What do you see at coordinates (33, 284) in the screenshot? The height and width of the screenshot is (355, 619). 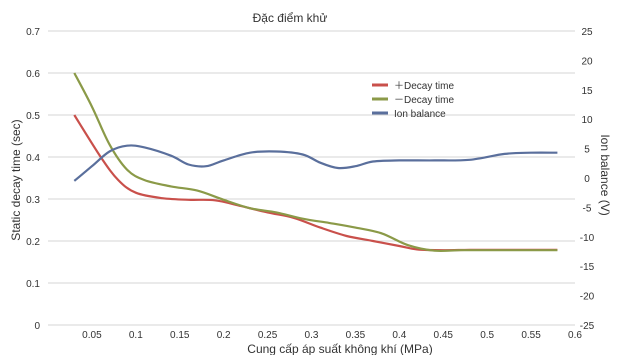 I see `y-tick-label: 0.1` at bounding box center [33, 284].